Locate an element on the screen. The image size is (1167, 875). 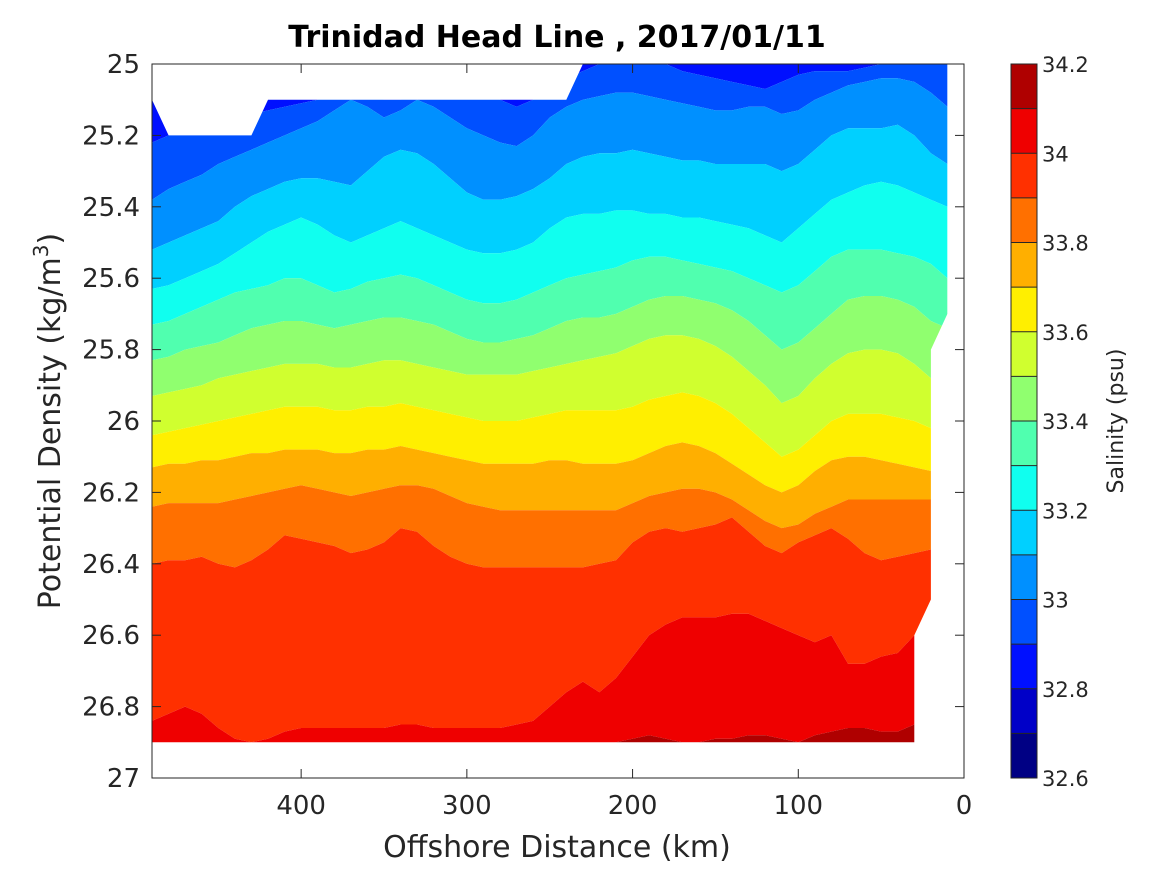
colorbar-label: Salinity (psu) is located at coordinates (1116, 421).